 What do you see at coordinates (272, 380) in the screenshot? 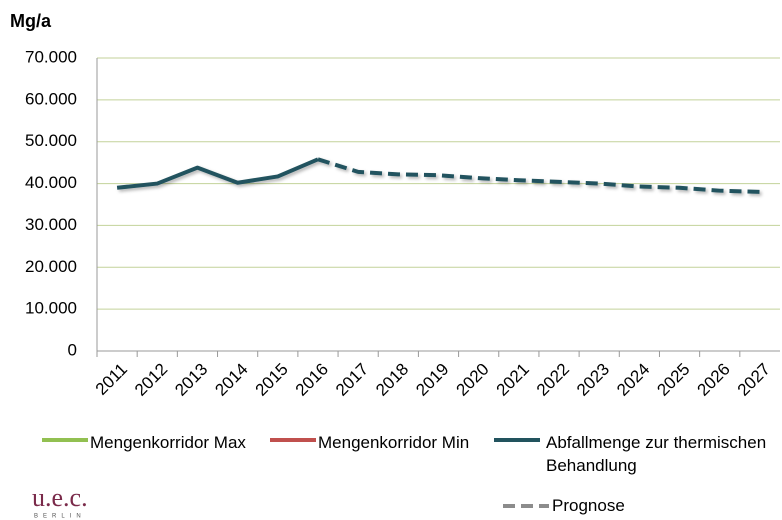
I see `x-tick-label: 2015` at bounding box center [272, 380].